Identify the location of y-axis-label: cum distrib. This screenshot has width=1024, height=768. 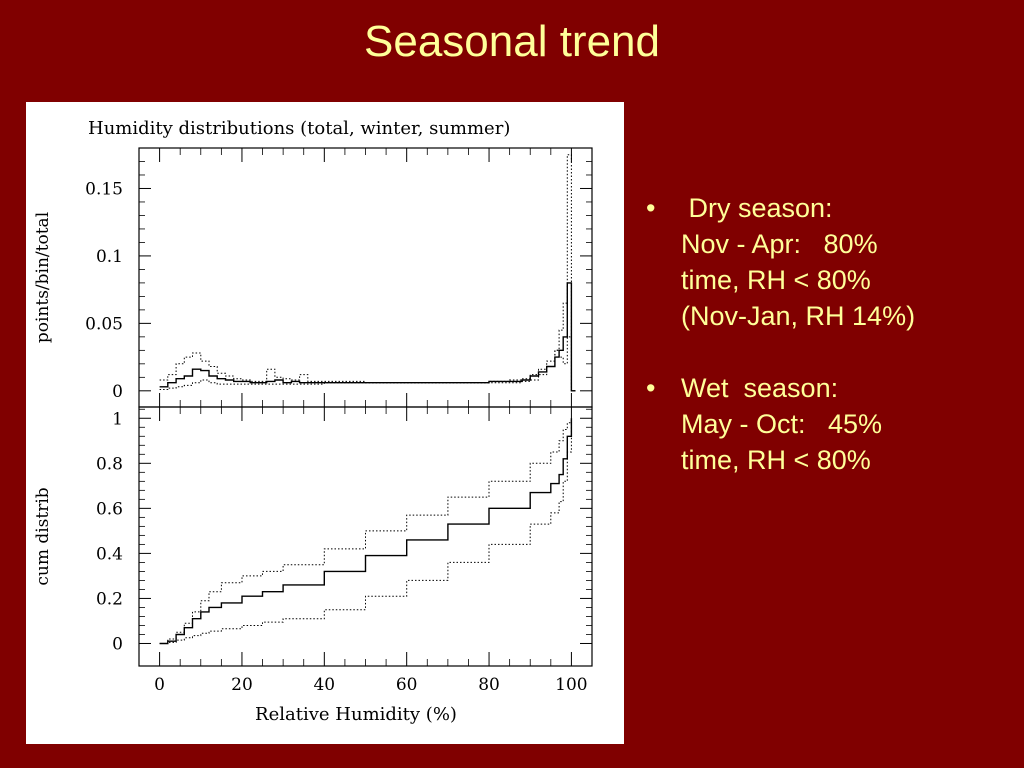
(43, 536).